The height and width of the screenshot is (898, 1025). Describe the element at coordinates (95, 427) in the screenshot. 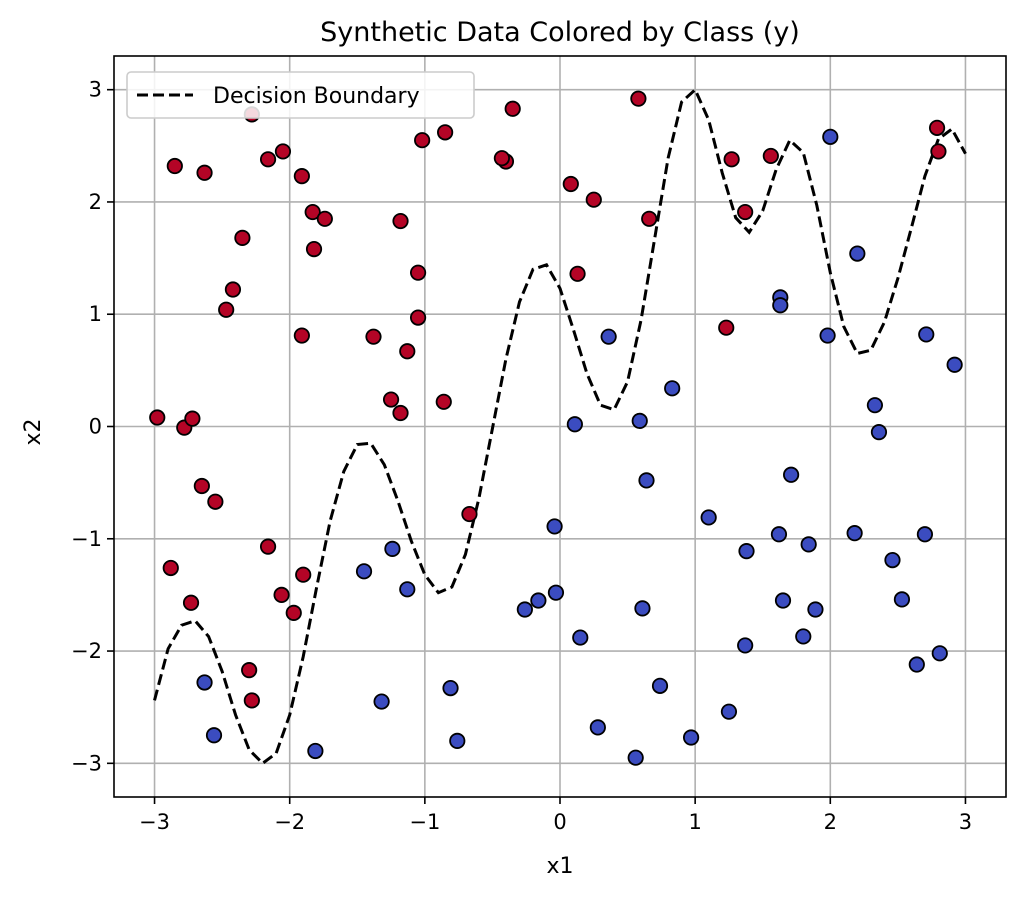

I see `y-tick-label: 0` at that location.